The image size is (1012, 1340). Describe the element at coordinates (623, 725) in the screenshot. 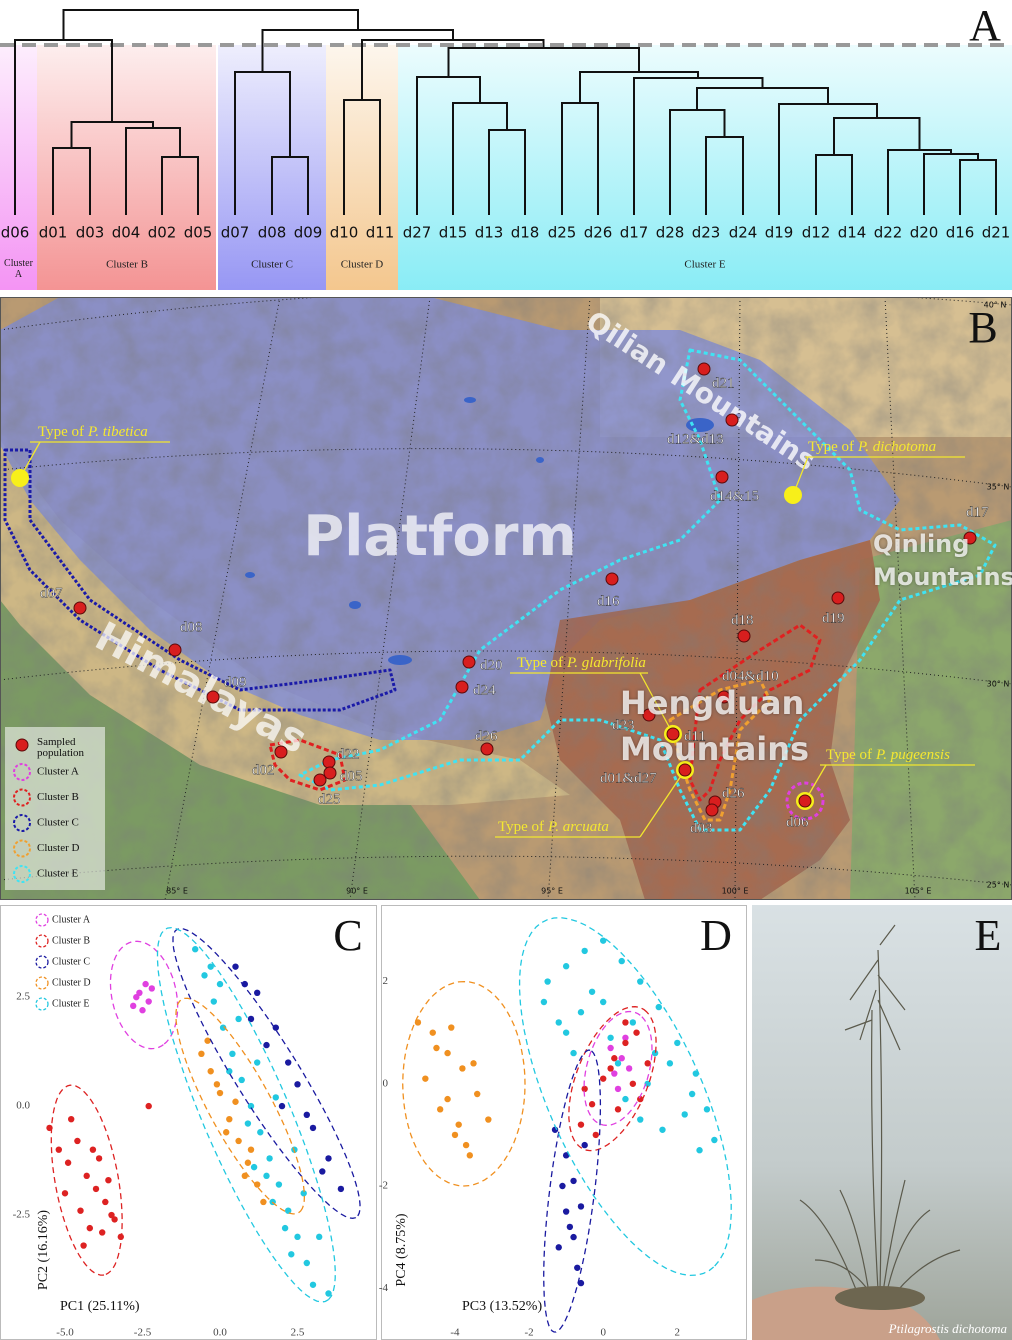

I see `population-label: d23` at that location.